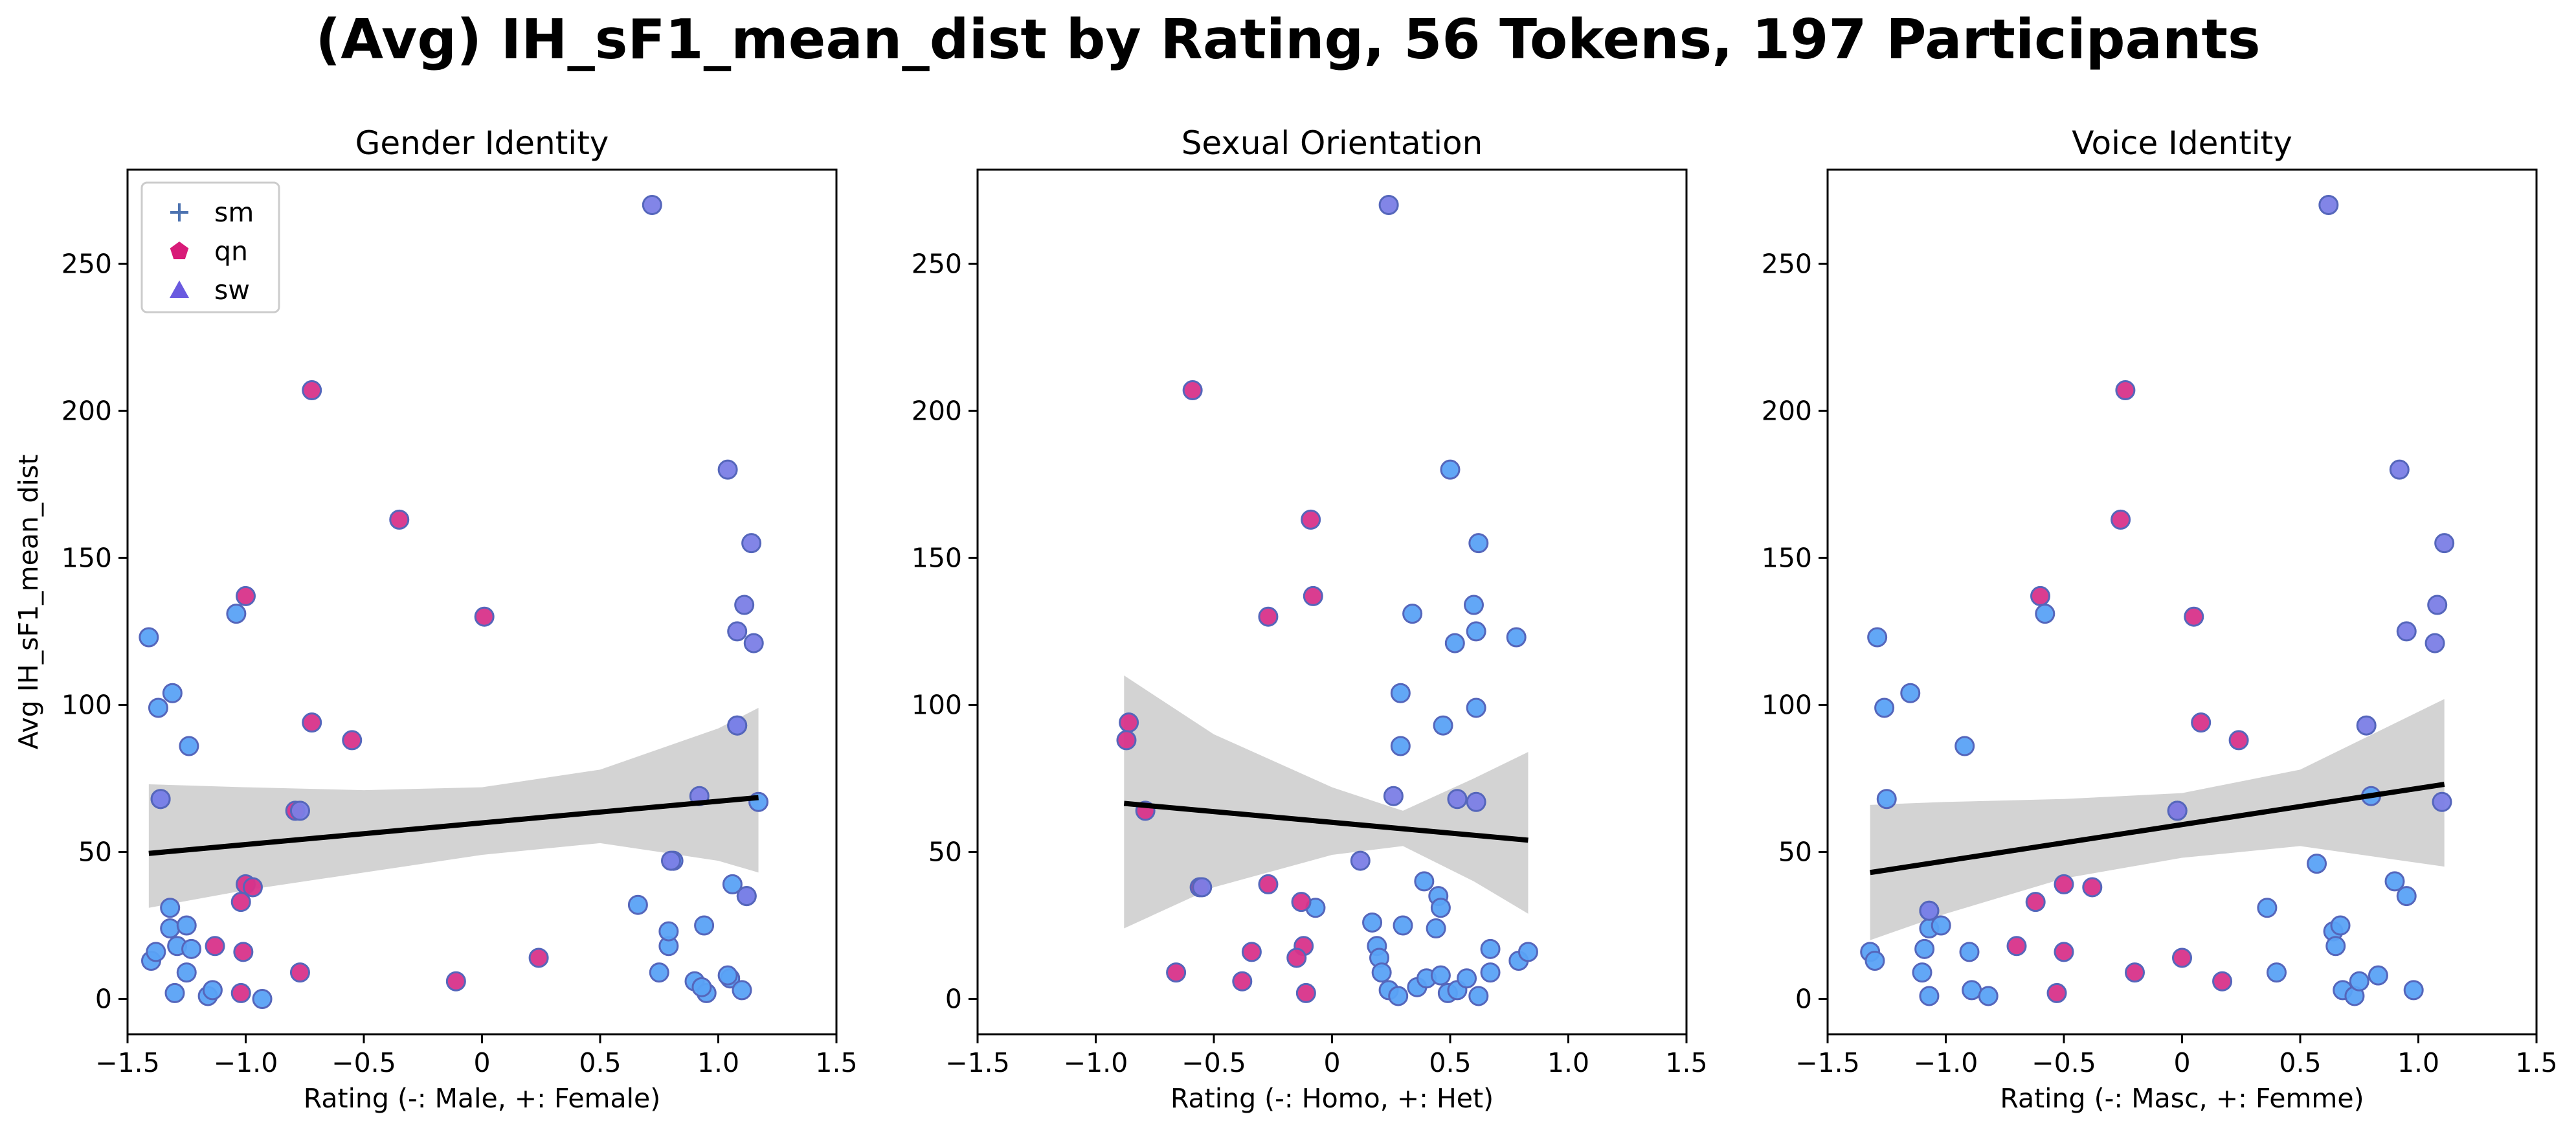  Describe the element at coordinates (1787, 410) in the screenshot. I see `y-tick-label: 200` at that location.